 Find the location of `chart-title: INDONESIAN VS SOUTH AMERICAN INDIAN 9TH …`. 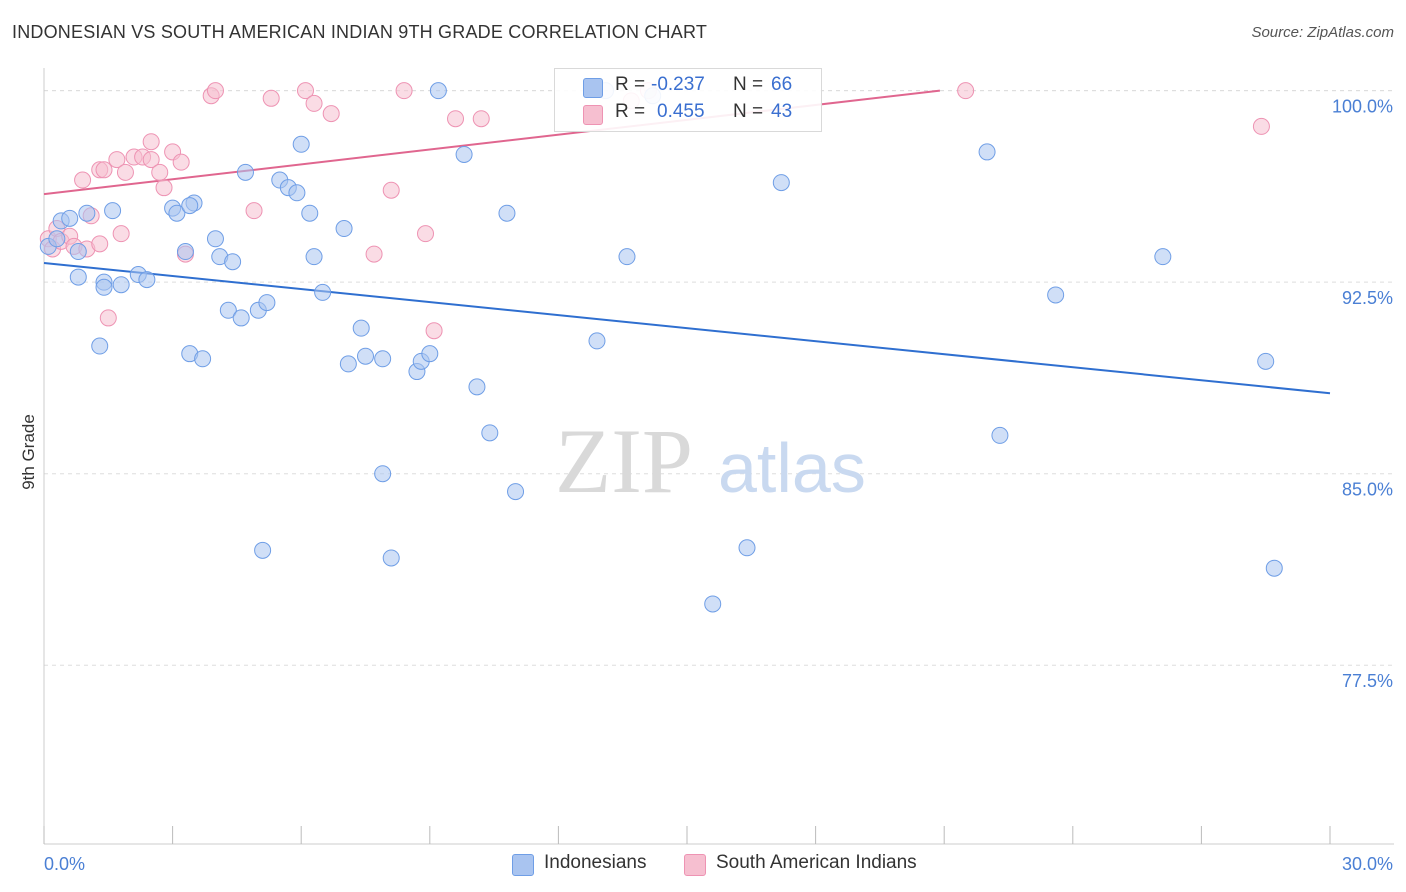

chart-title: INDONESIAN VS SOUTH AMERICAN INDIAN 9TH … is located at coordinates (360, 32).